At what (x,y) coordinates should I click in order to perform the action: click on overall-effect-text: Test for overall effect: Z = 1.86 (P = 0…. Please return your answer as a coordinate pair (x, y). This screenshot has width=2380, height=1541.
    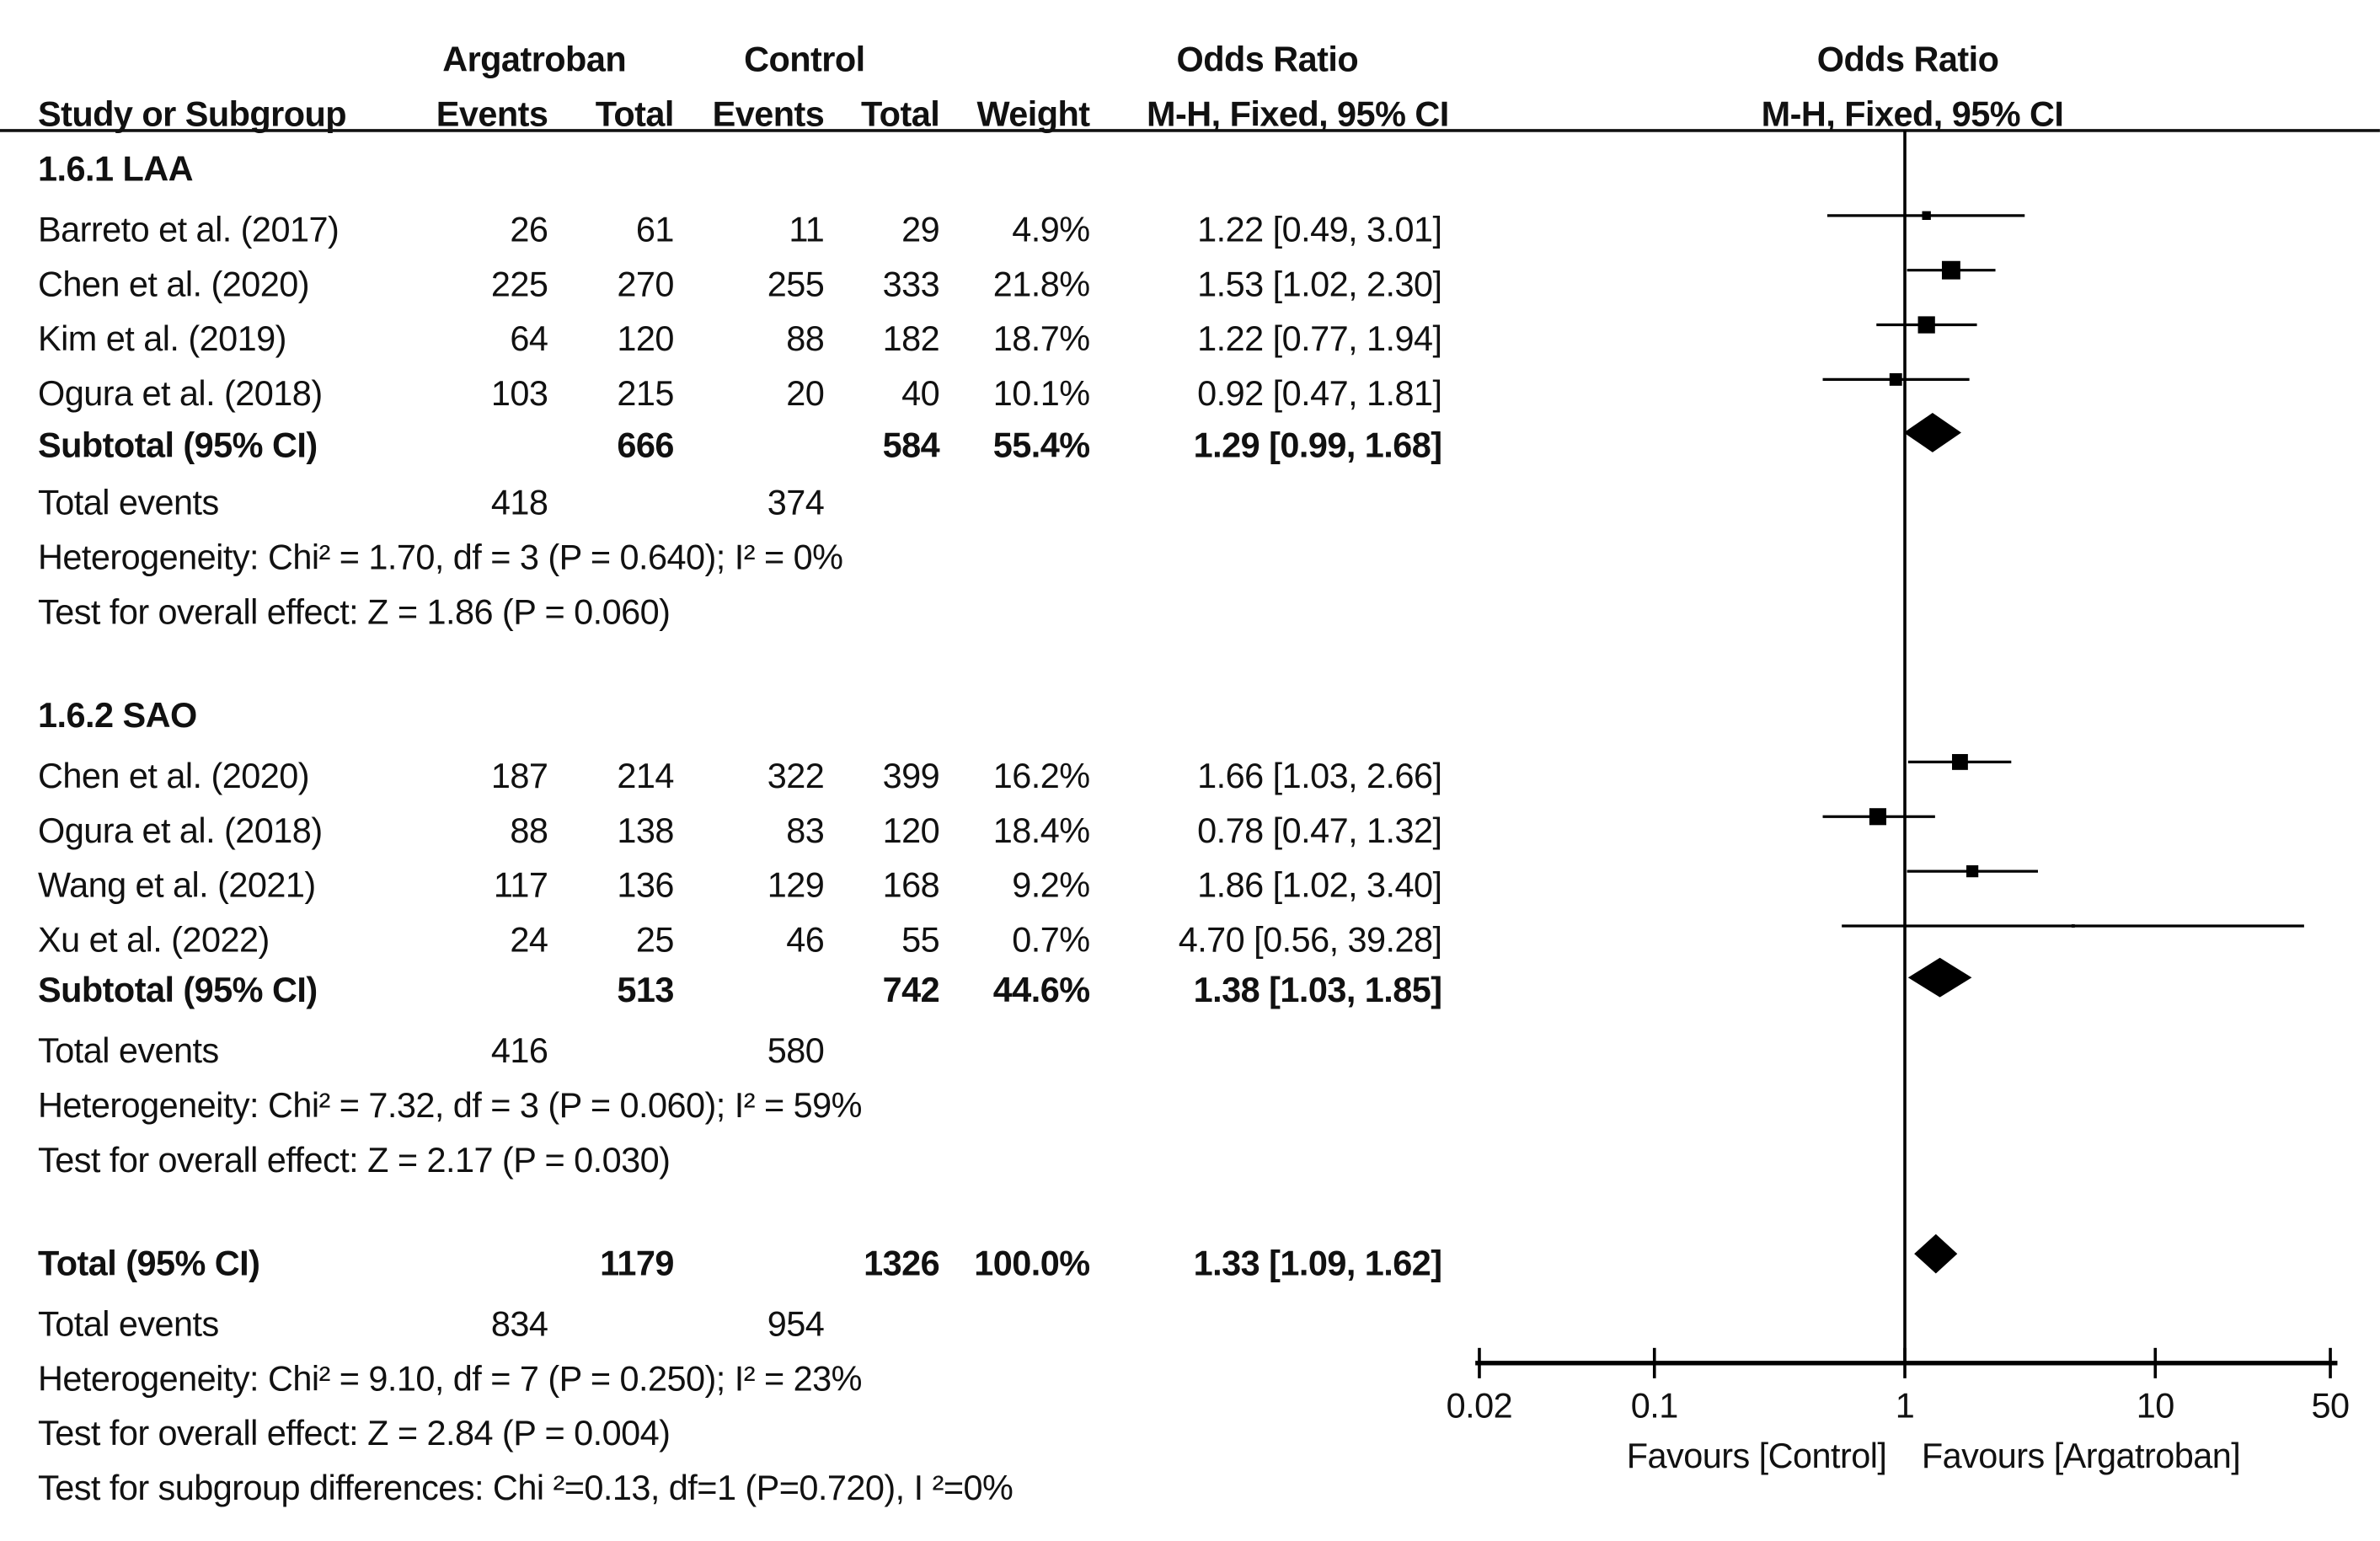
    Looking at the image, I should click on (354, 611).